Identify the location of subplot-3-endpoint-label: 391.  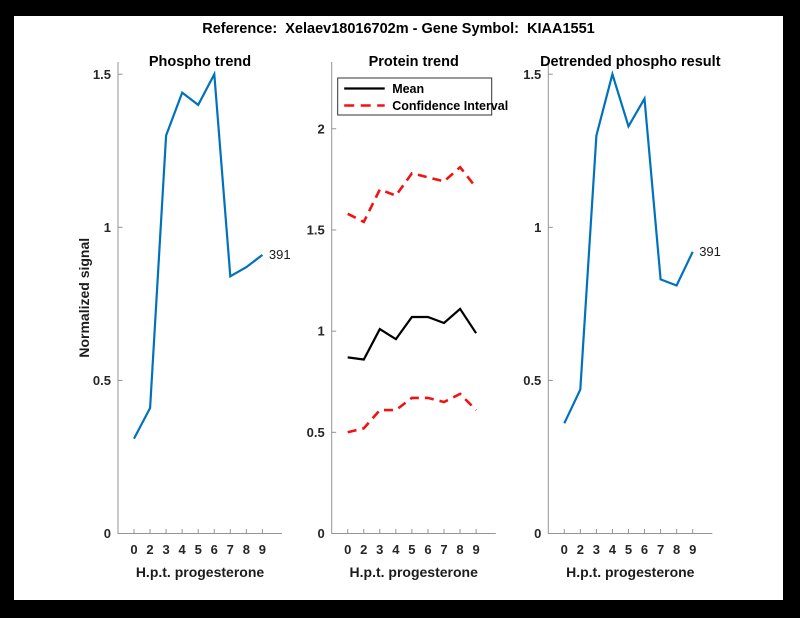
(710, 251).